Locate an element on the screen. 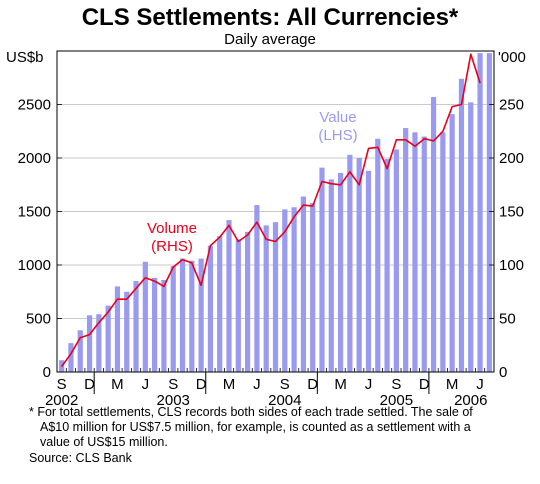  left-tick-labels: 0 500 1000 1500 2000 2500 is located at coordinates (34, 239).